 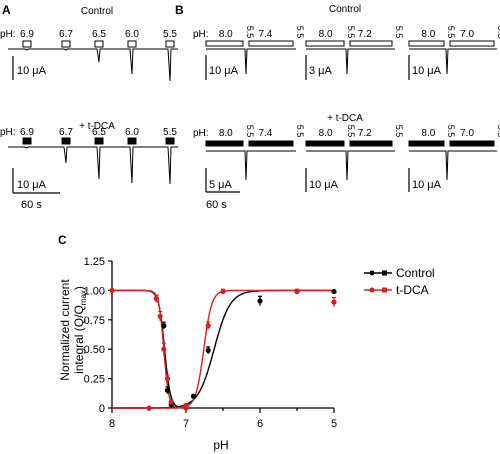 What do you see at coordinates (428, 133) in the screenshot?
I see `panel-b-tdca-g3-ph-8.0: 8.0` at bounding box center [428, 133].